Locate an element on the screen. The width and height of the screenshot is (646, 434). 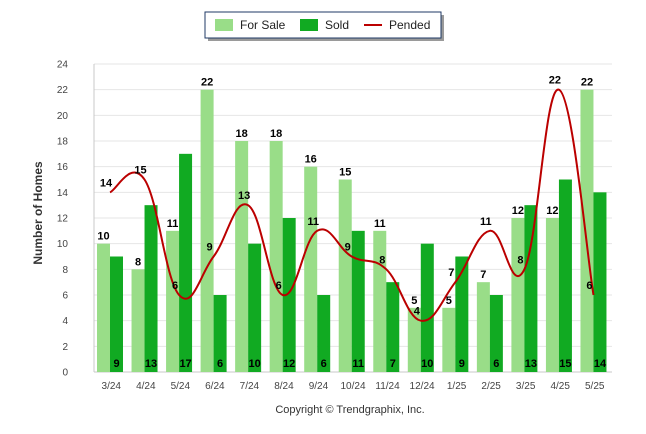
label-sold: 17 is located at coordinates (185, 364).